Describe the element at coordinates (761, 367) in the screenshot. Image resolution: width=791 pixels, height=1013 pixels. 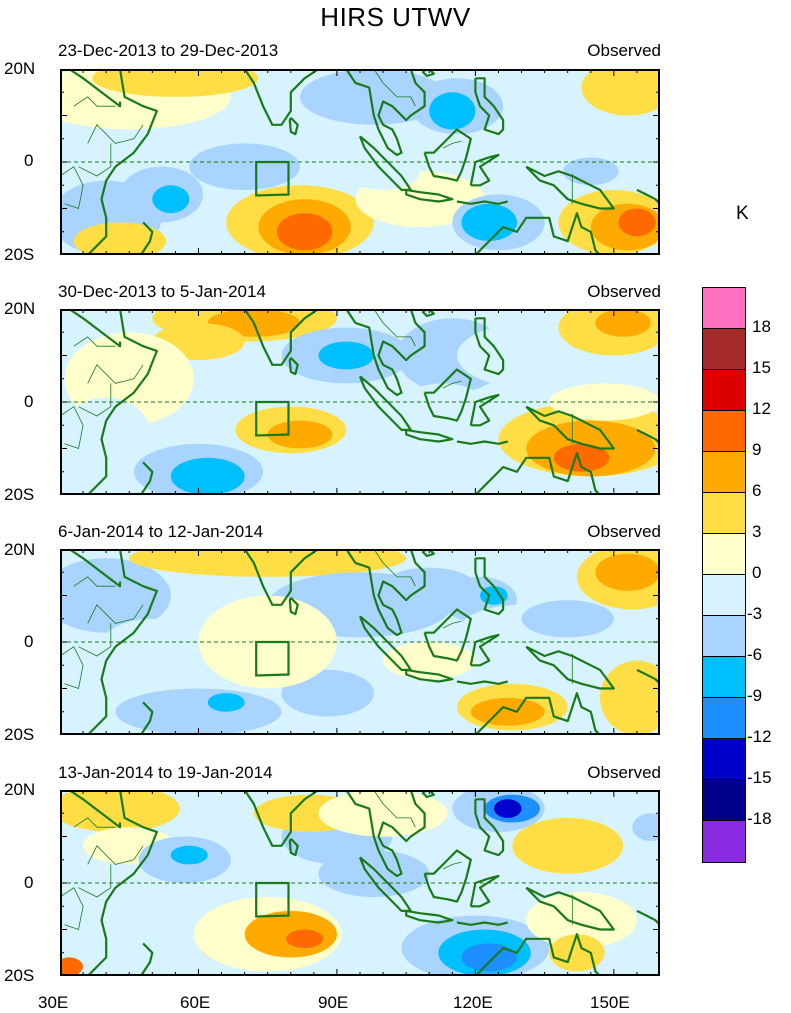
I see `colorbar-label: 15` at that location.